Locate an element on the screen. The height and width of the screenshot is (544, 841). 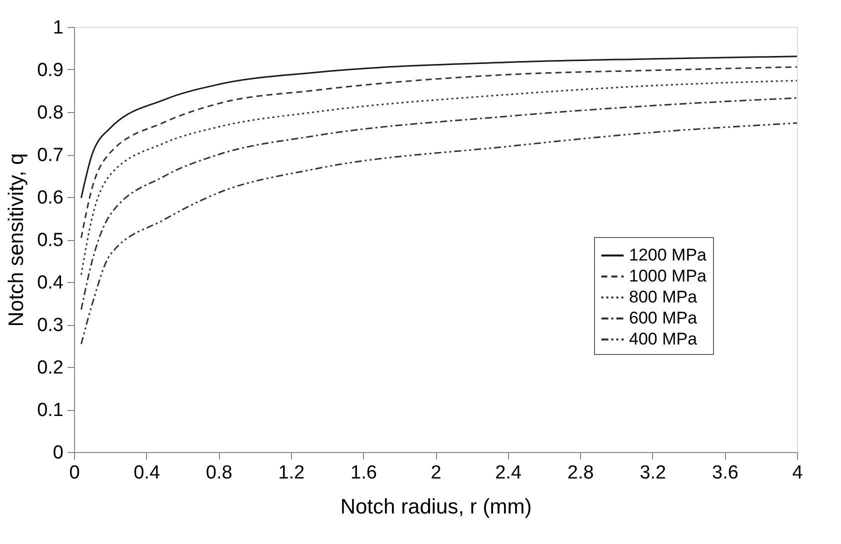
legend-label: 800 MPa is located at coordinates (663, 297).